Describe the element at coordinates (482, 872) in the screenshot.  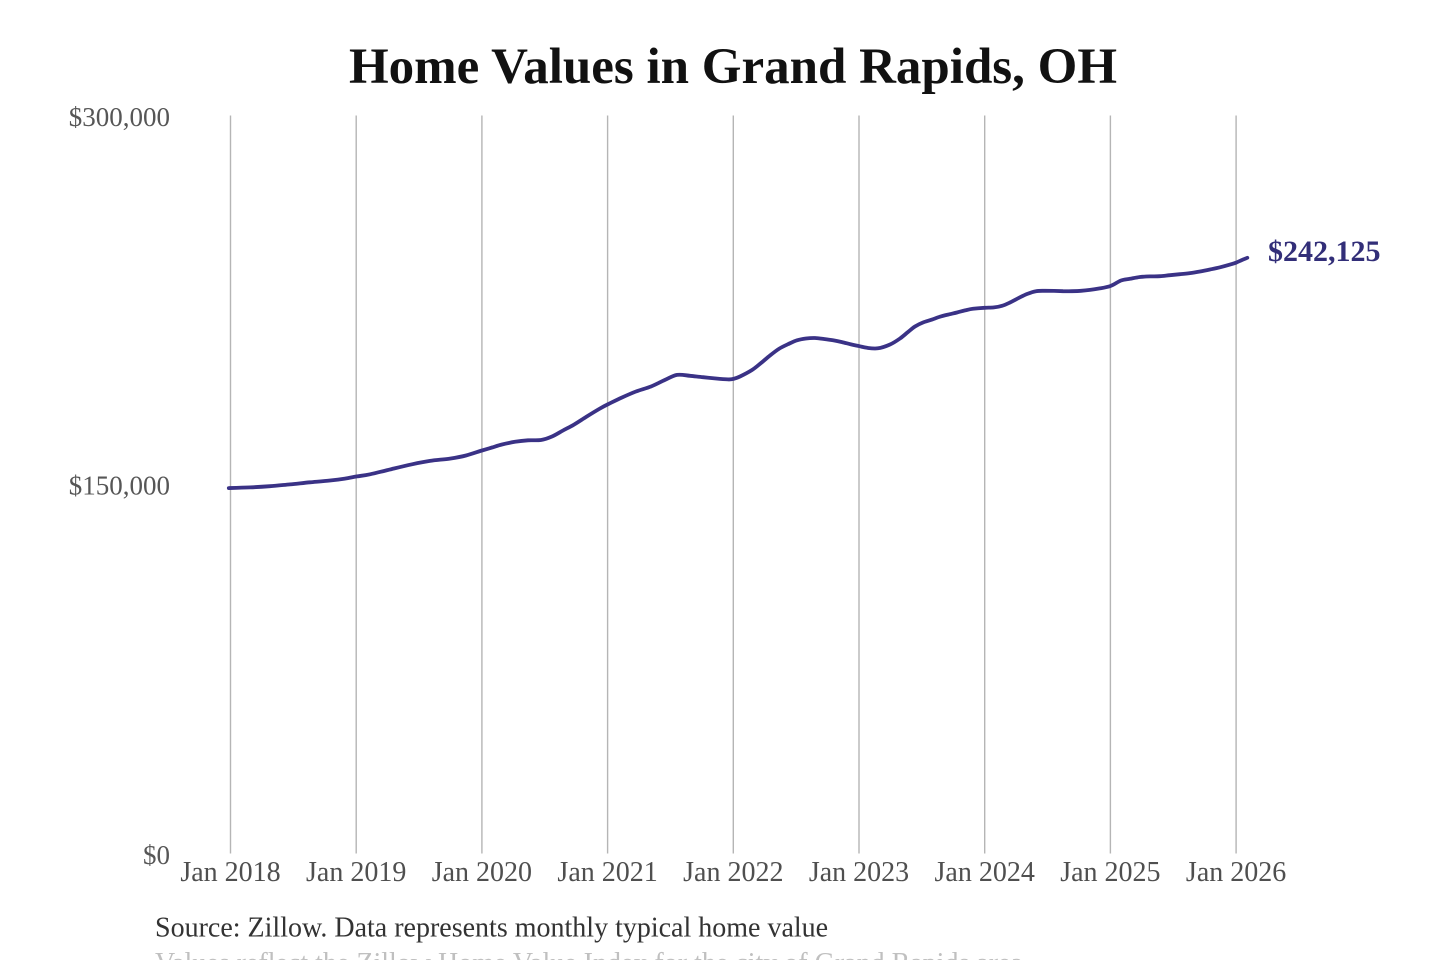
I see `svg-text: Jan 2020` at that location.